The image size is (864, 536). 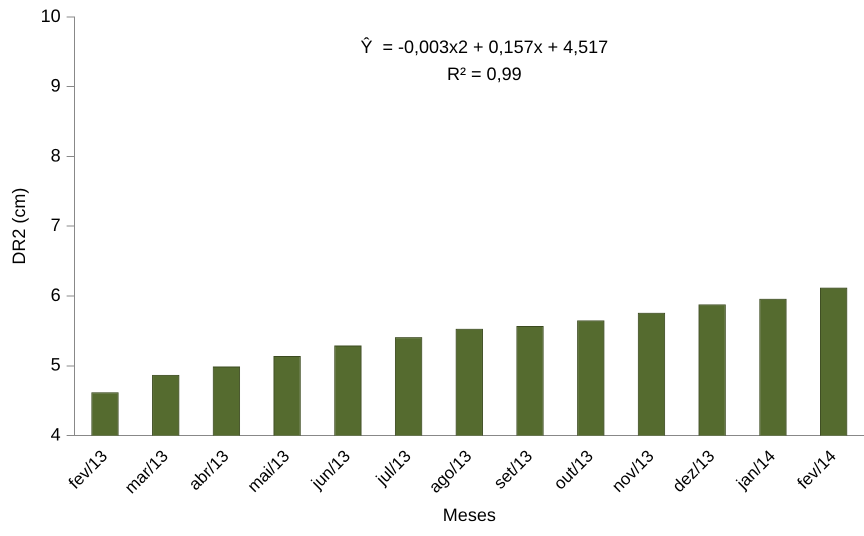 I want to click on y-tick-label: 8, so click(x=55, y=155).